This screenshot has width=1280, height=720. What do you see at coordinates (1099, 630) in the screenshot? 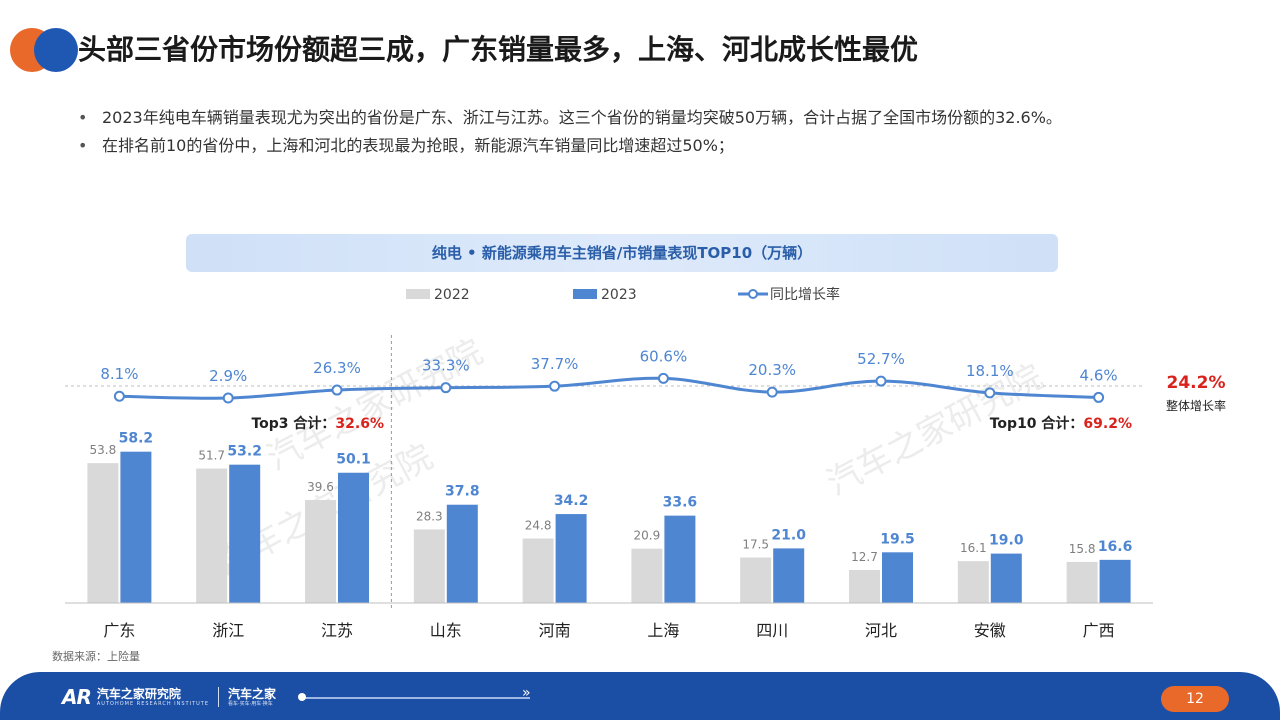
I see `category-label: 广西` at bounding box center [1099, 630].